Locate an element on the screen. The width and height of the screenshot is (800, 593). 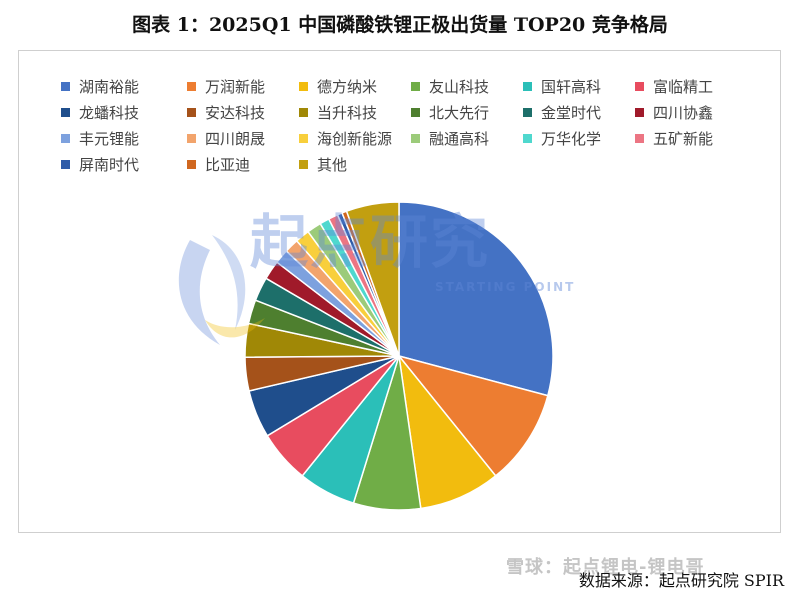
legend-item: 四川协鑫 is located at coordinates (674, 112).